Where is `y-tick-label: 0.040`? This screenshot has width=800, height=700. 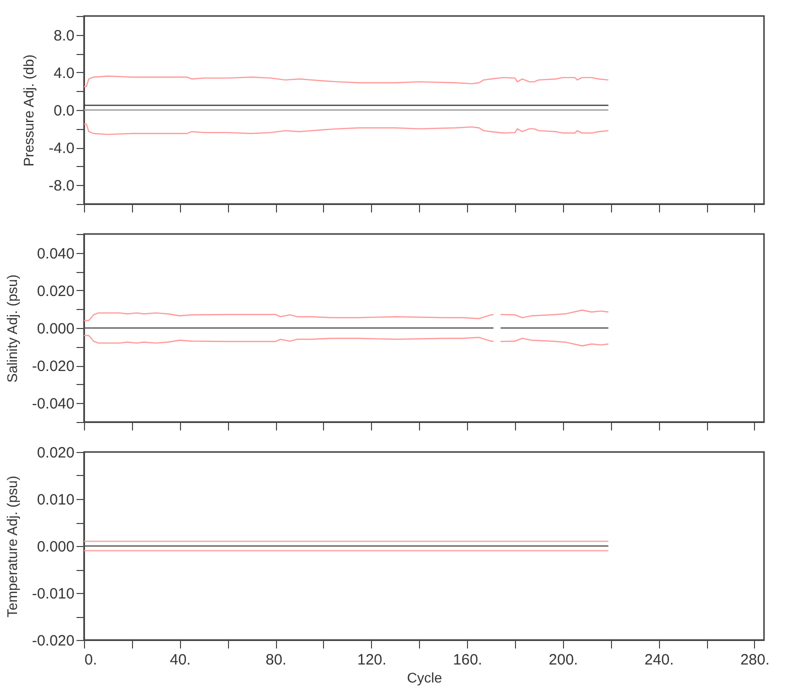 y-tick-label: 0.040 is located at coordinates (55, 253).